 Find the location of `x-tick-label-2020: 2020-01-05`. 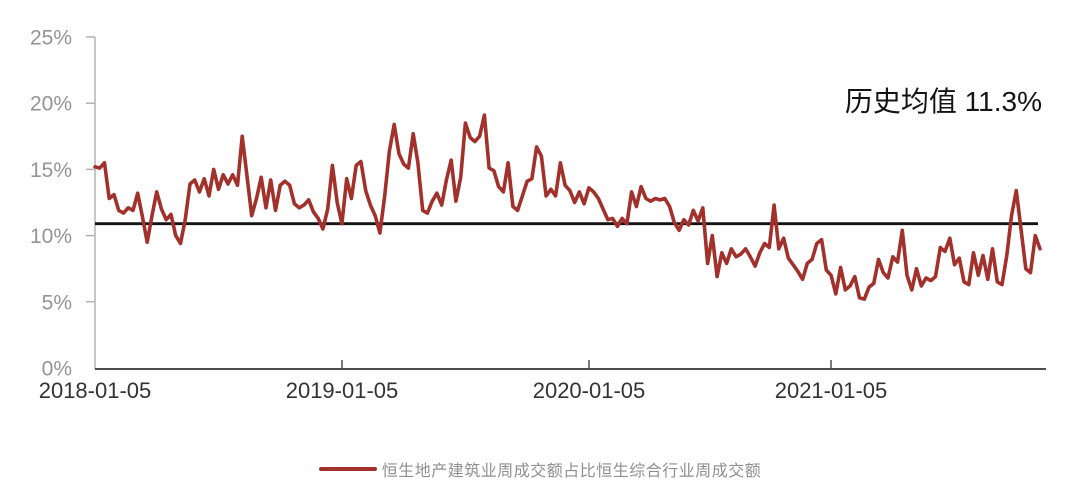

x-tick-label-2020: 2020-01-05 is located at coordinates (589, 390).